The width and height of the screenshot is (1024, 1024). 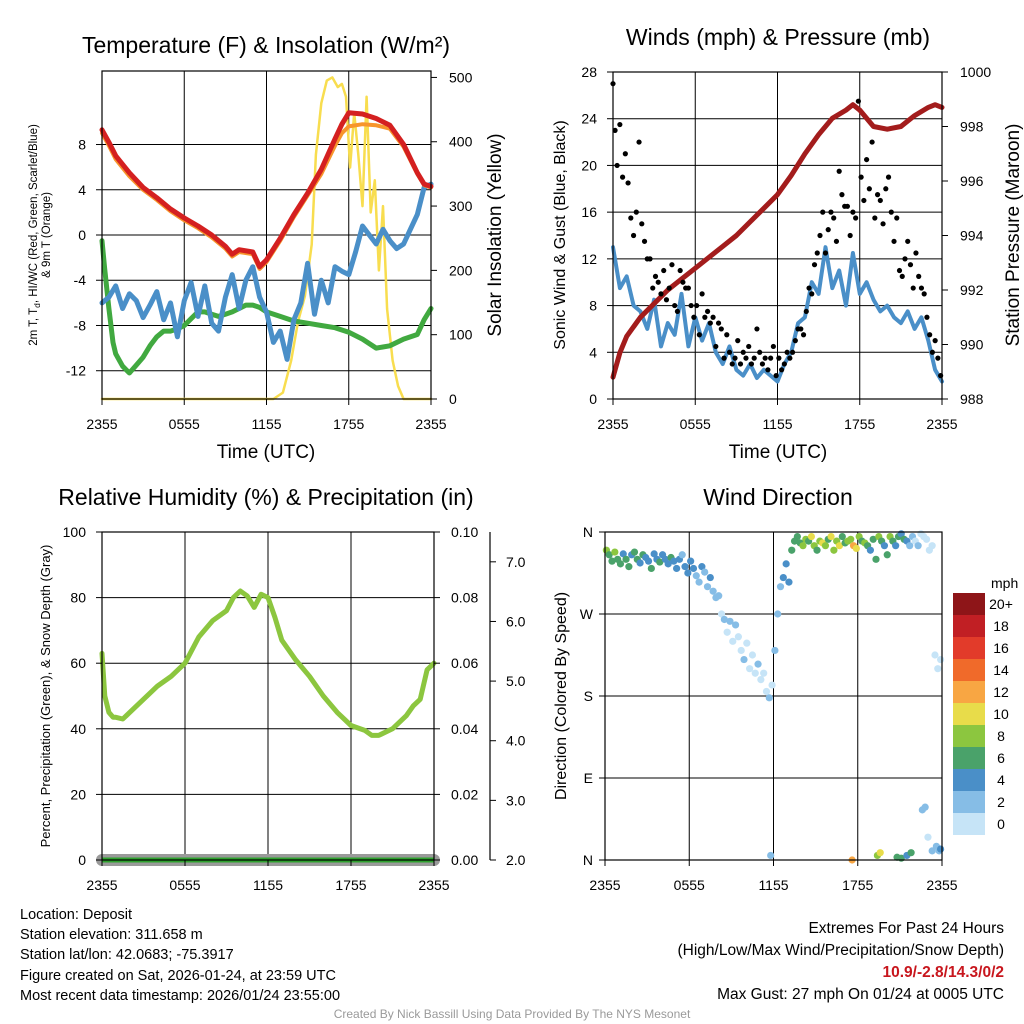 I want to click on station-elevation: Station elevation: 311.658 m, so click(x=111, y=935).